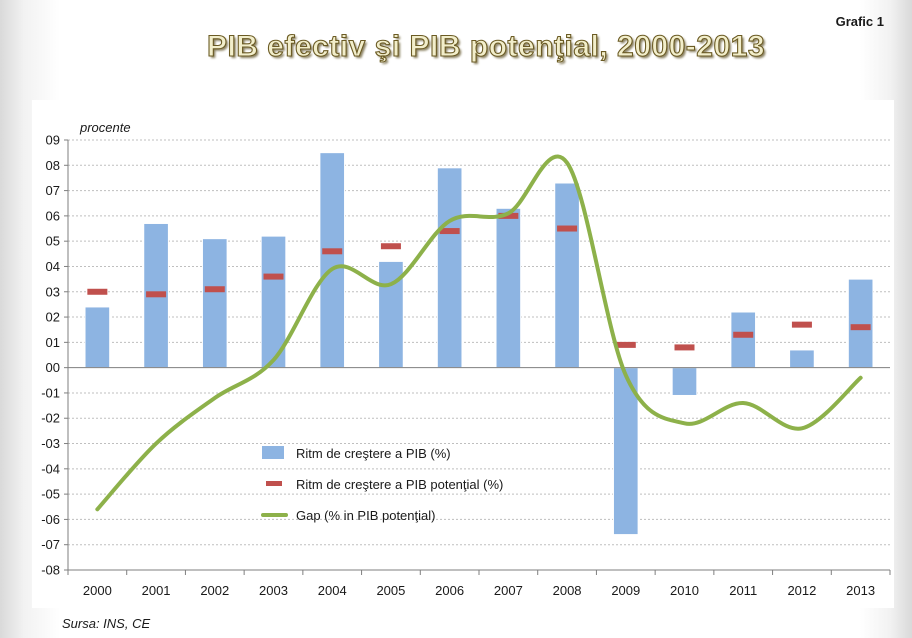  I want to click on legend-label-marker: Ritm de creştere a PIB potenţial (%), so click(399, 484).